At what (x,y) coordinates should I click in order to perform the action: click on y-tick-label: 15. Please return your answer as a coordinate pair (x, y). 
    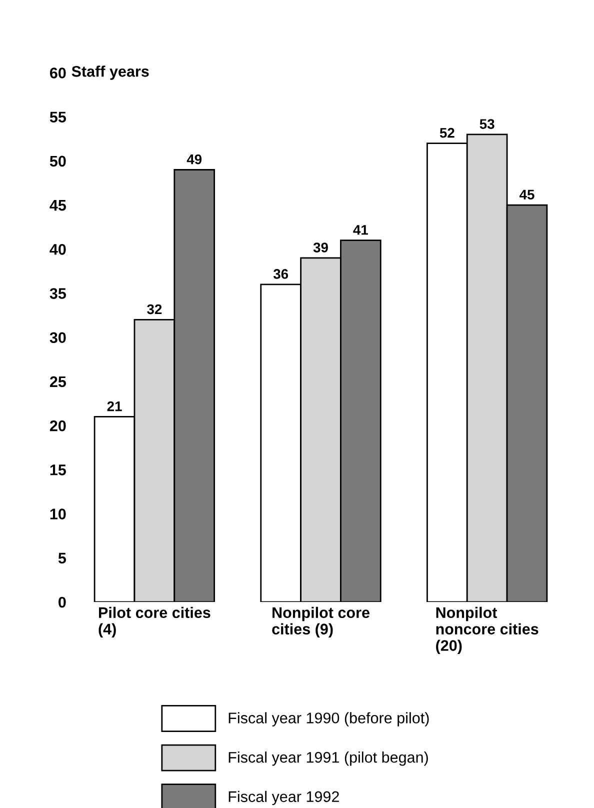
    Looking at the image, I should click on (58, 470).